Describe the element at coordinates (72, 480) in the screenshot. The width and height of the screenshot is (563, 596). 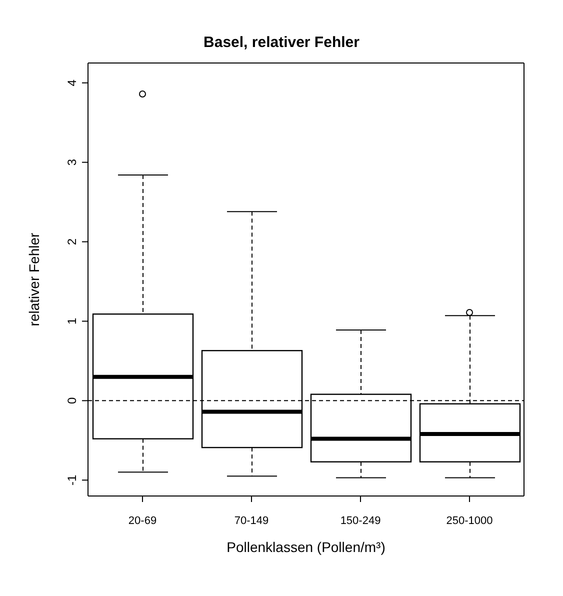
I see `y-tick-label: -1` at that location.